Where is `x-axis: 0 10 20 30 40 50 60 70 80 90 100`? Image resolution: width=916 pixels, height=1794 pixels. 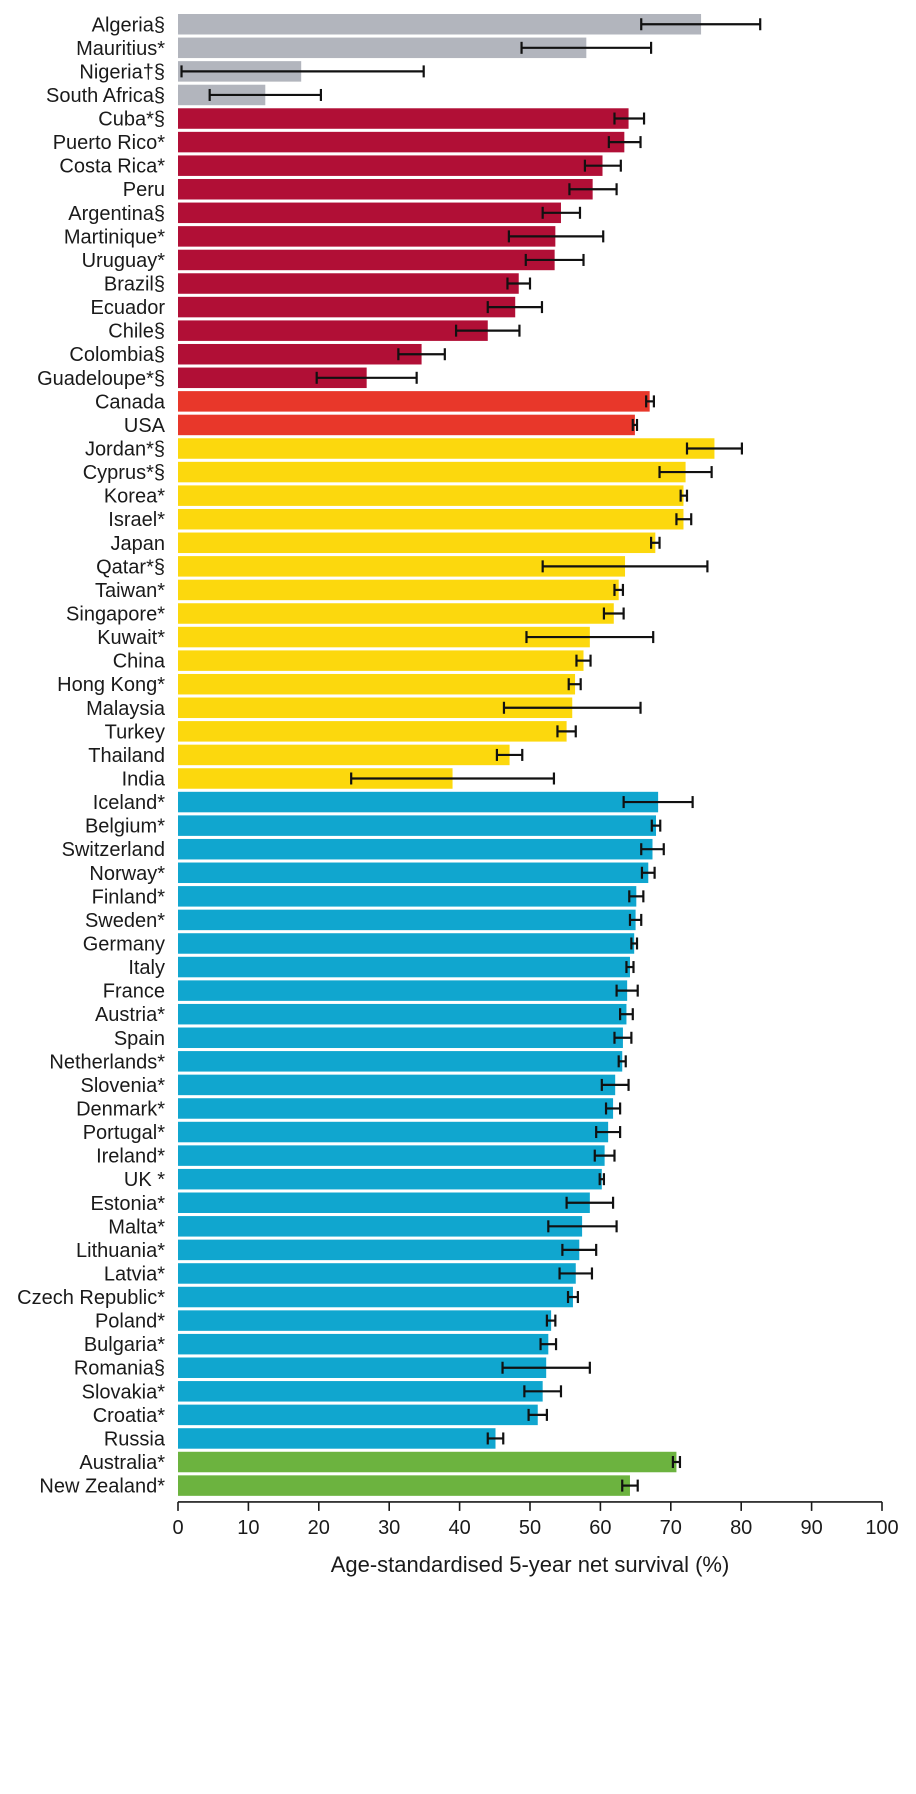
x-axis: 0 10 20 30 40 50 60 70 80 90 100 is located at coordinates (535, 1520).